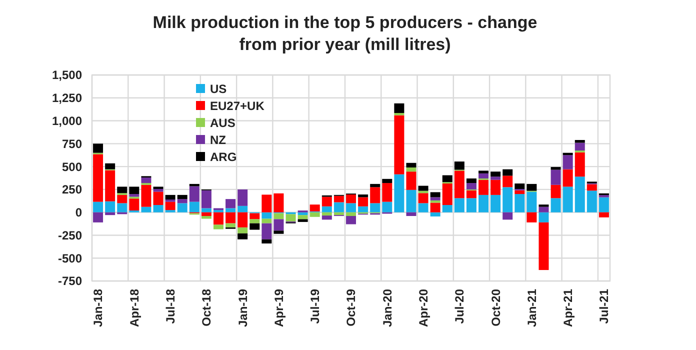  What do you see at coordinates (459, 306) in the screenshot?
I see `x-tick-label: Jul-20` at bounding box center [459, 306].